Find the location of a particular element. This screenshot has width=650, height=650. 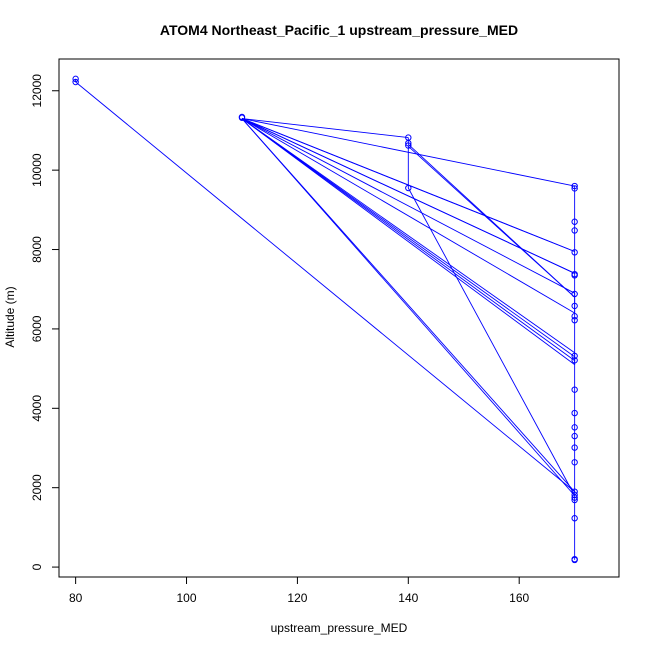

y-tick-label: 8000 is located at coordinates (37, 249).